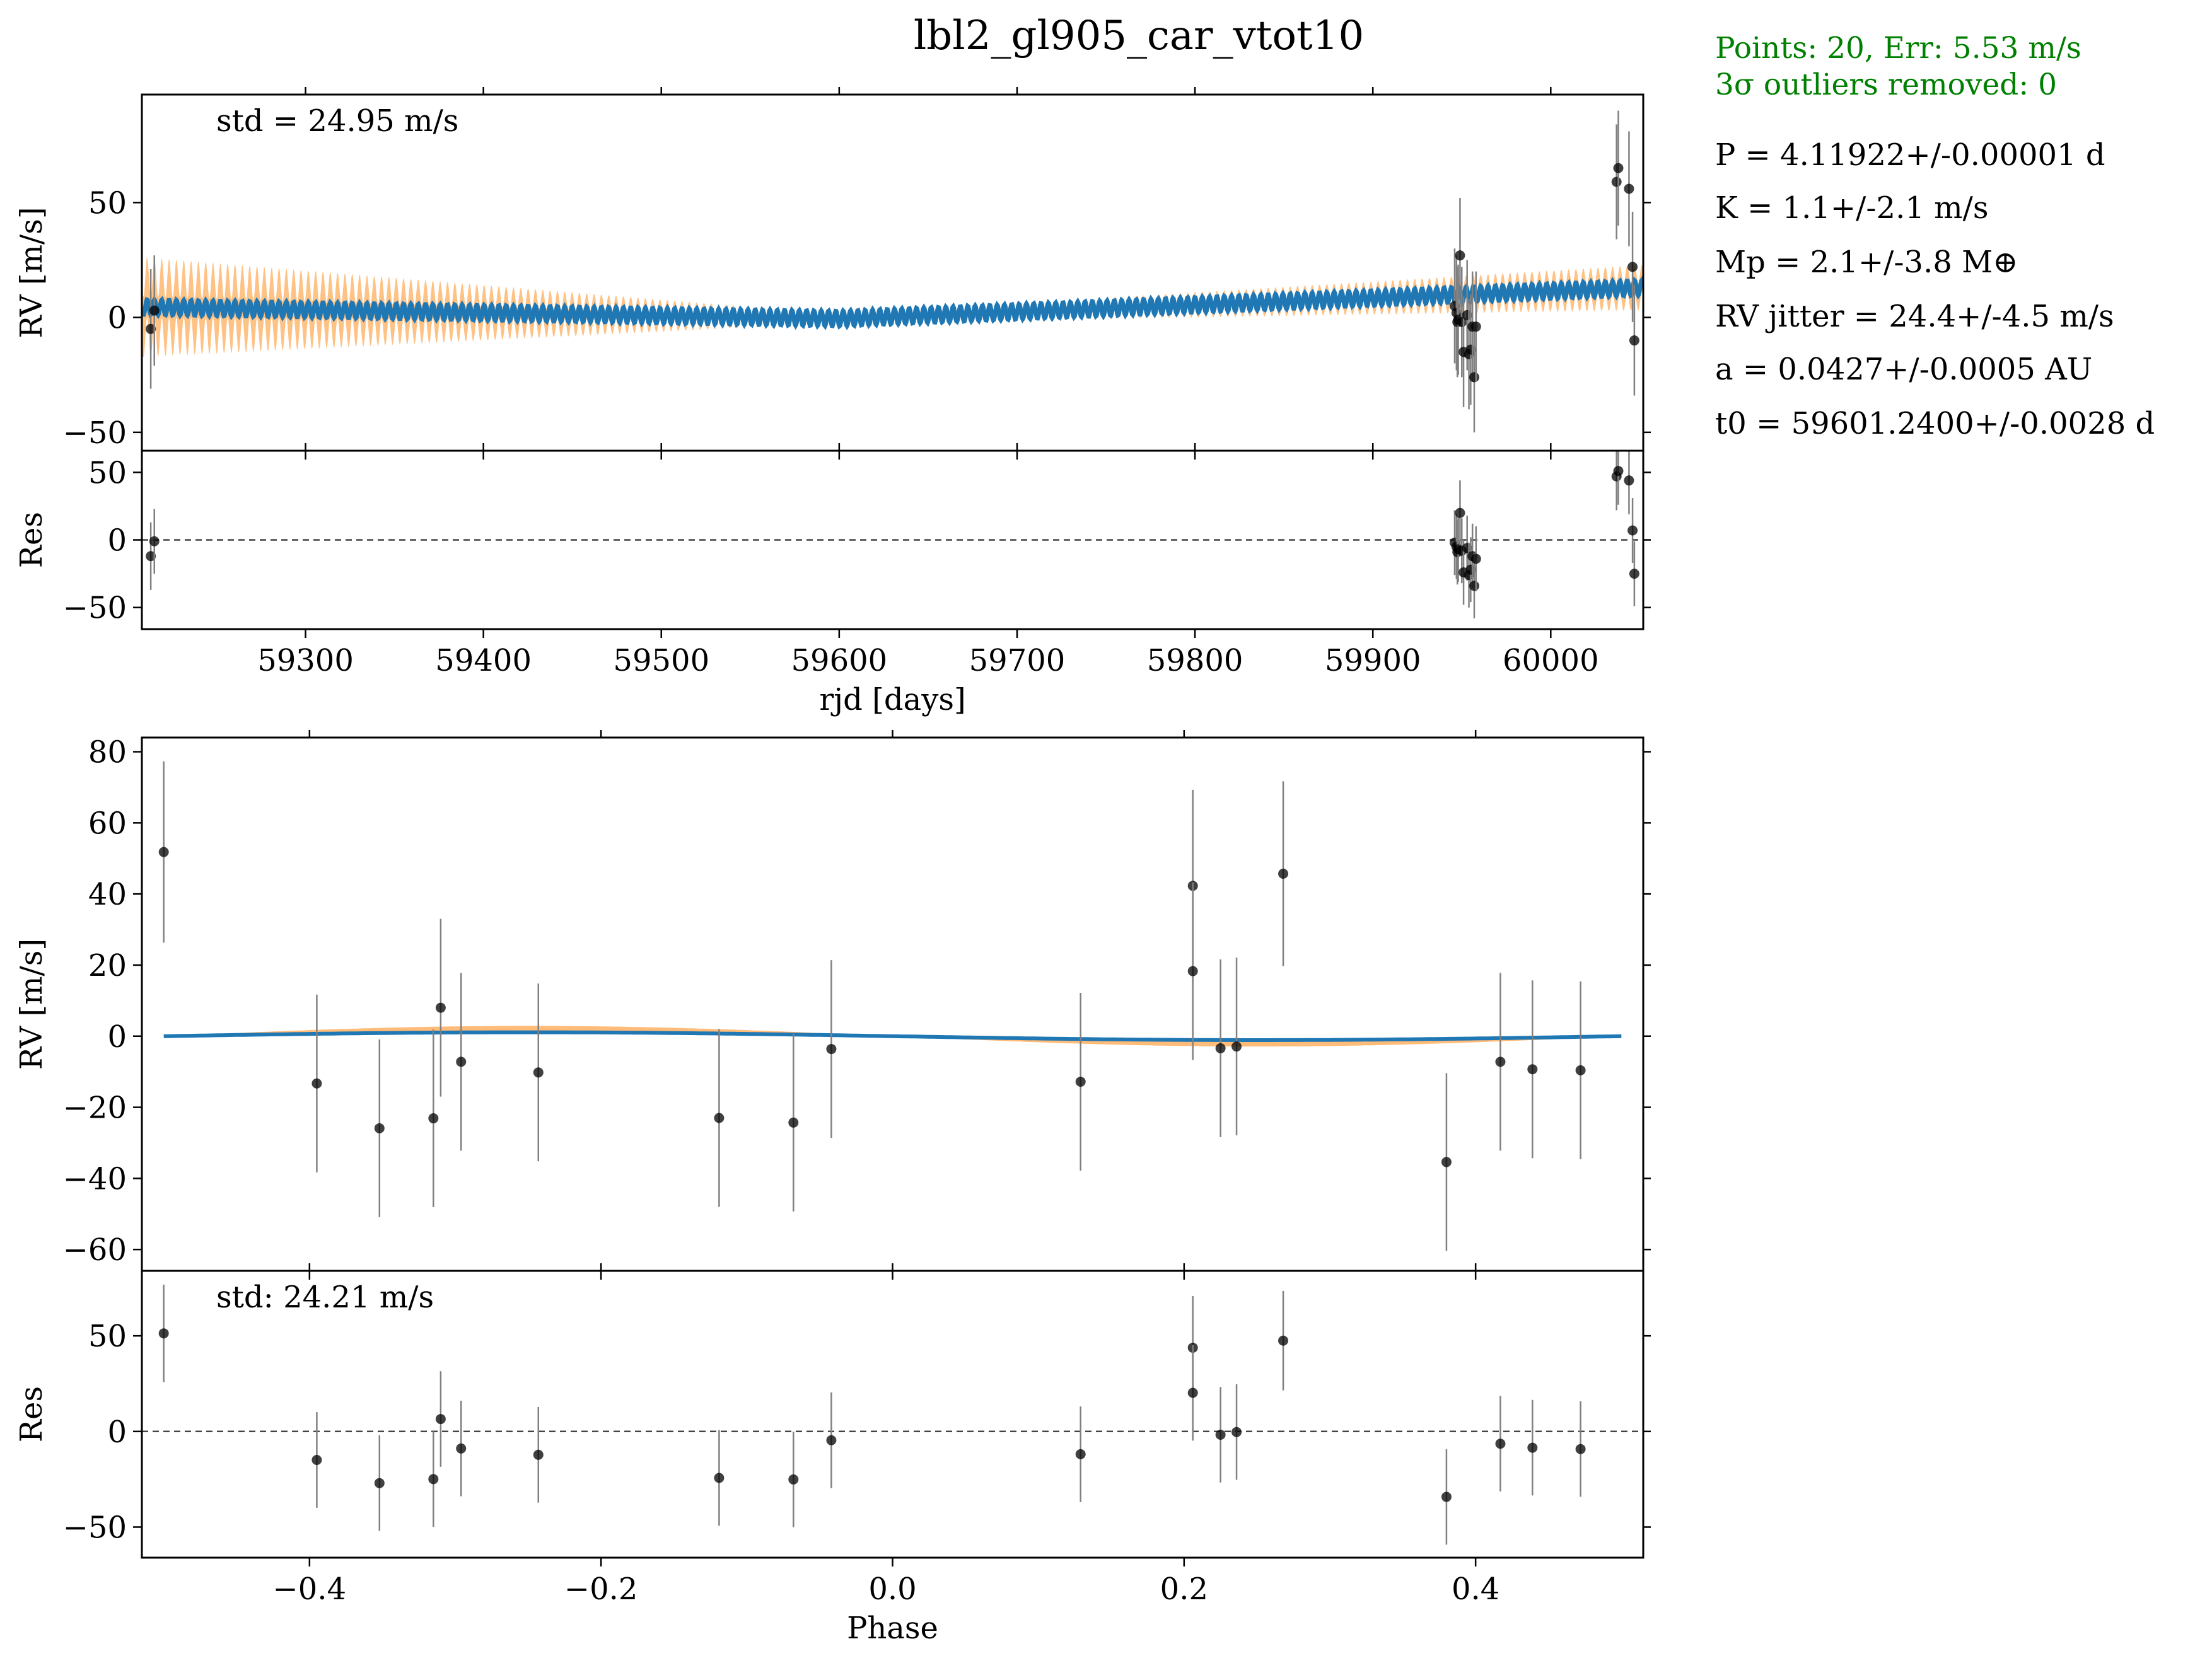 This screenshot has width=2212, height=1656. What do you see at coordinates (892, 1589) in the screenshot?
I see `x-tick-label: 0.0` at bounding box center [892, 1589].